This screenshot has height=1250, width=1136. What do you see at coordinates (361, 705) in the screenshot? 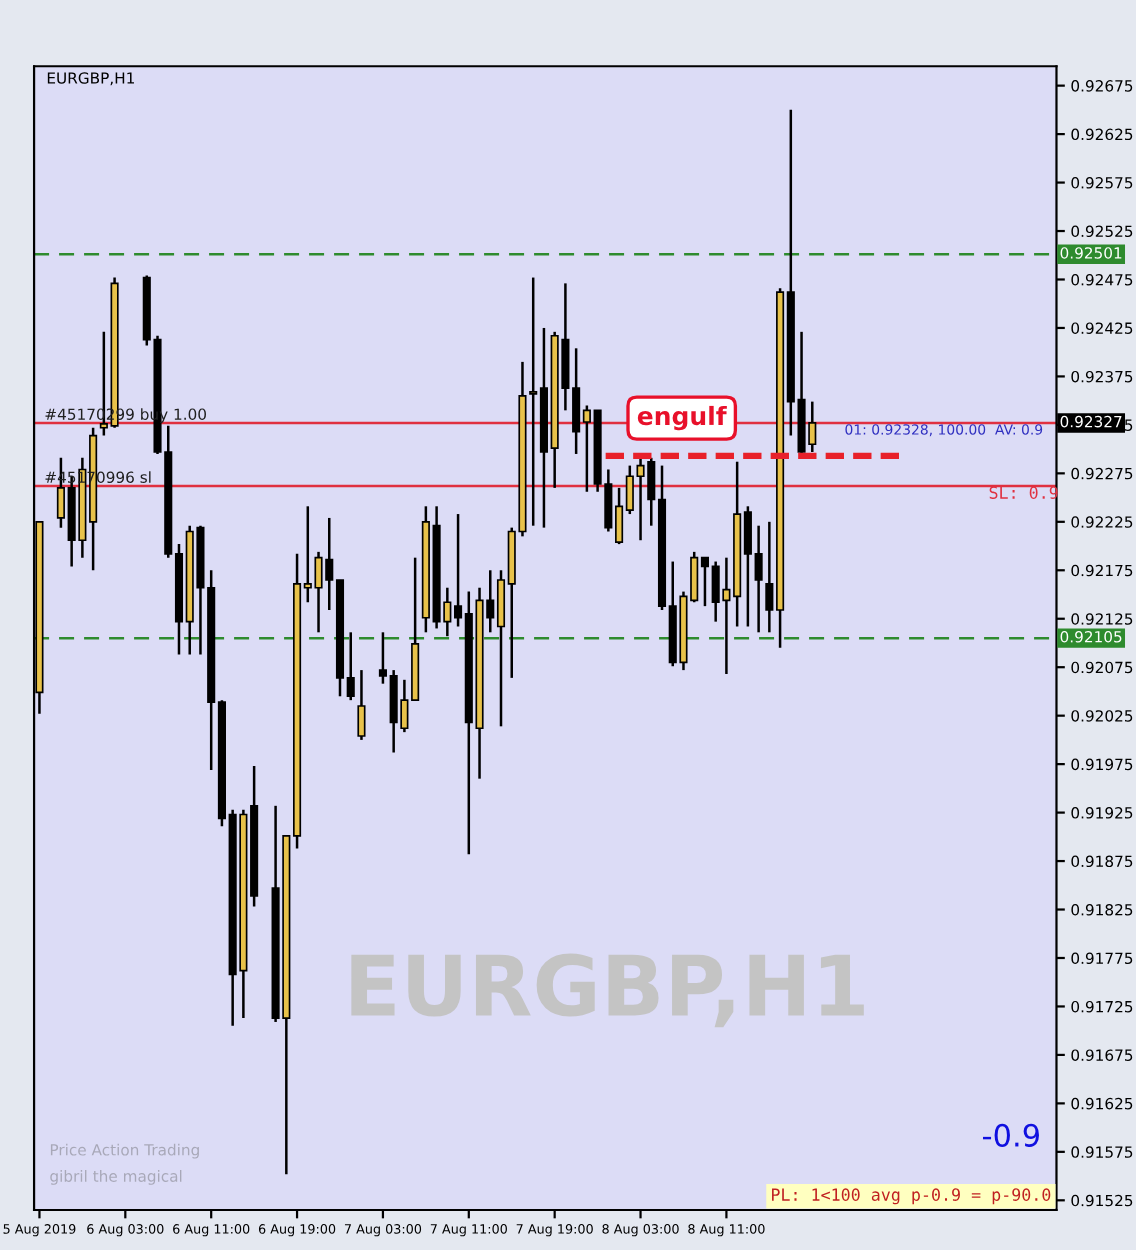
I see `candlestick` at bounding box center [361, 705].